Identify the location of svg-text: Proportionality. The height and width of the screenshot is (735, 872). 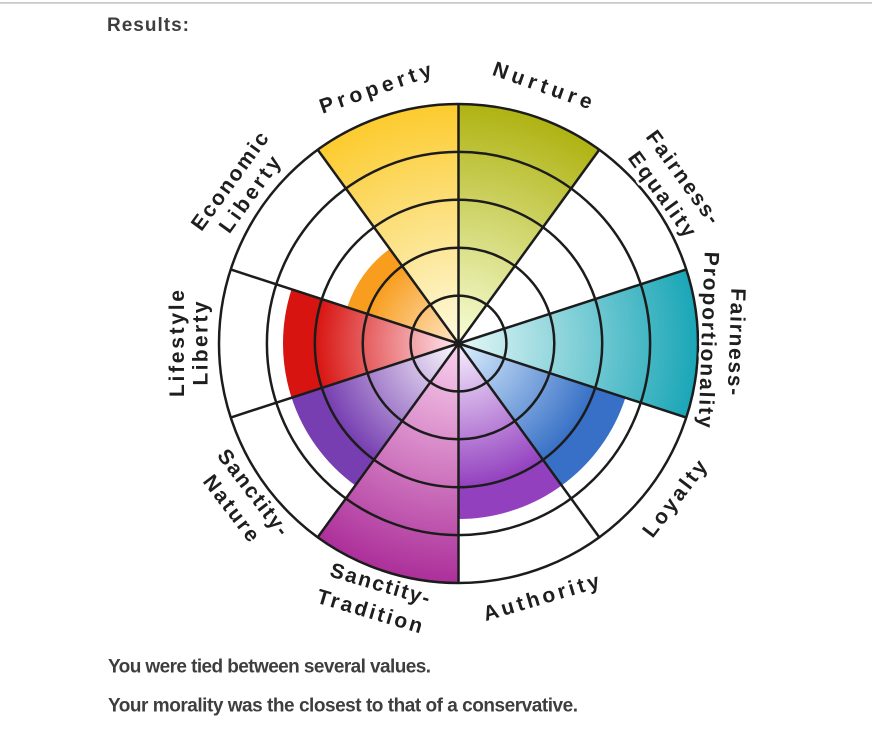
(708, 339).